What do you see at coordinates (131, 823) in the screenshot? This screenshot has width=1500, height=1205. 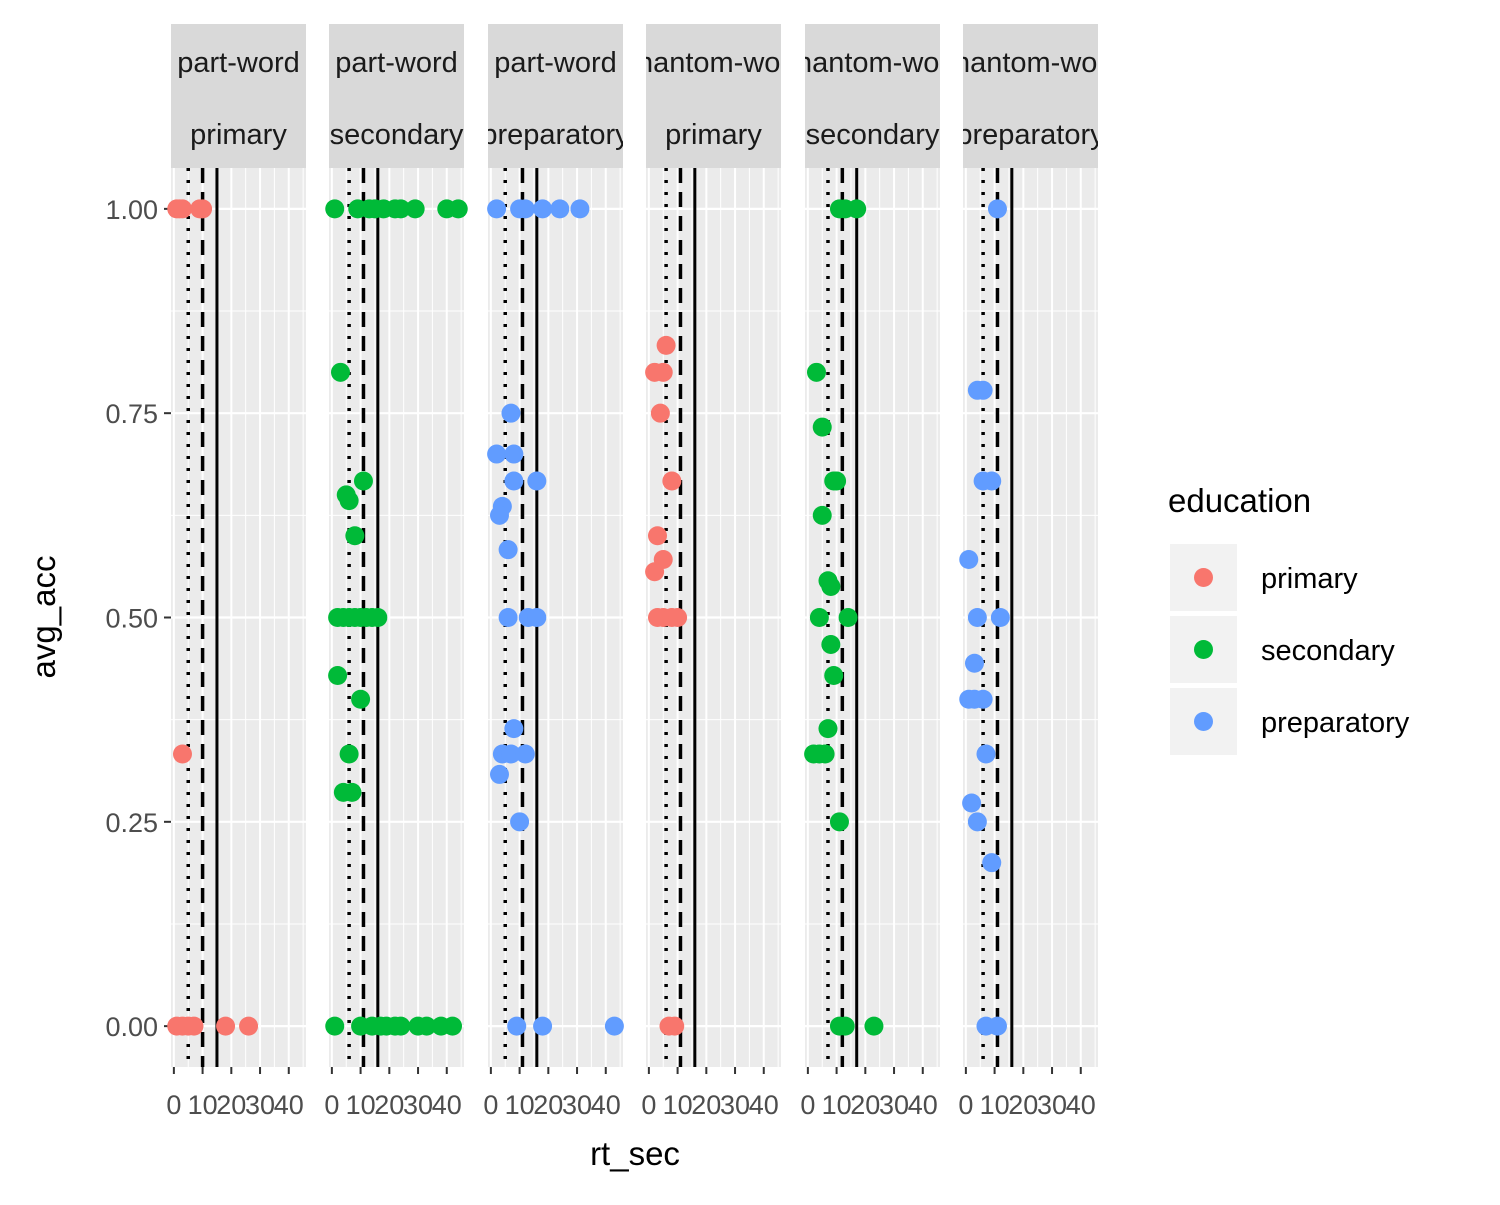 I see `y-tick-label: 0.25` at bounding box center [131, 823].